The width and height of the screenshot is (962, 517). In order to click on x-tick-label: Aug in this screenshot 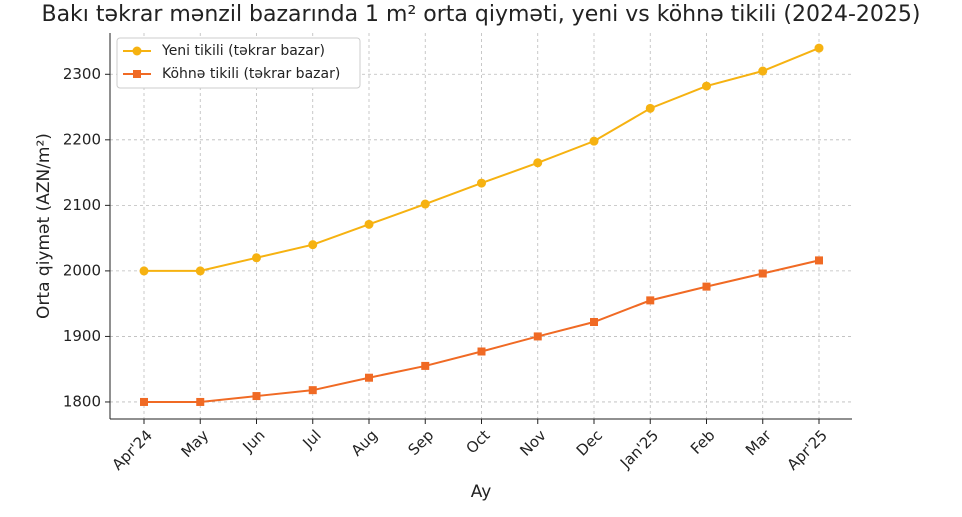, I will do `click(364, 442)`.